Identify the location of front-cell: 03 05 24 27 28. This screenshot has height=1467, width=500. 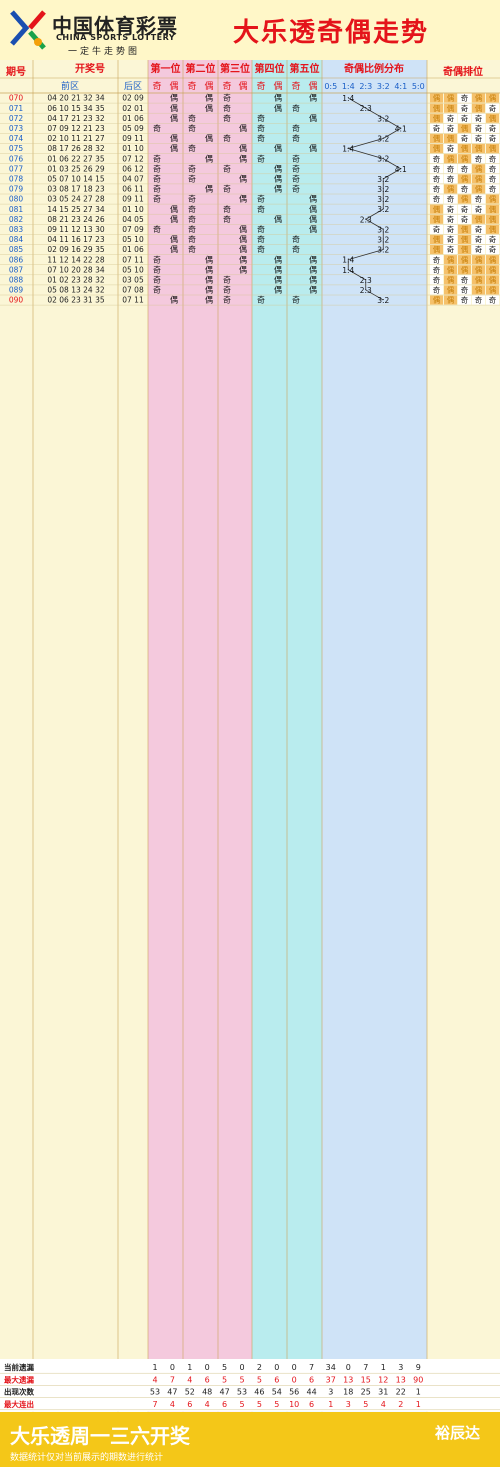
(75, 199).